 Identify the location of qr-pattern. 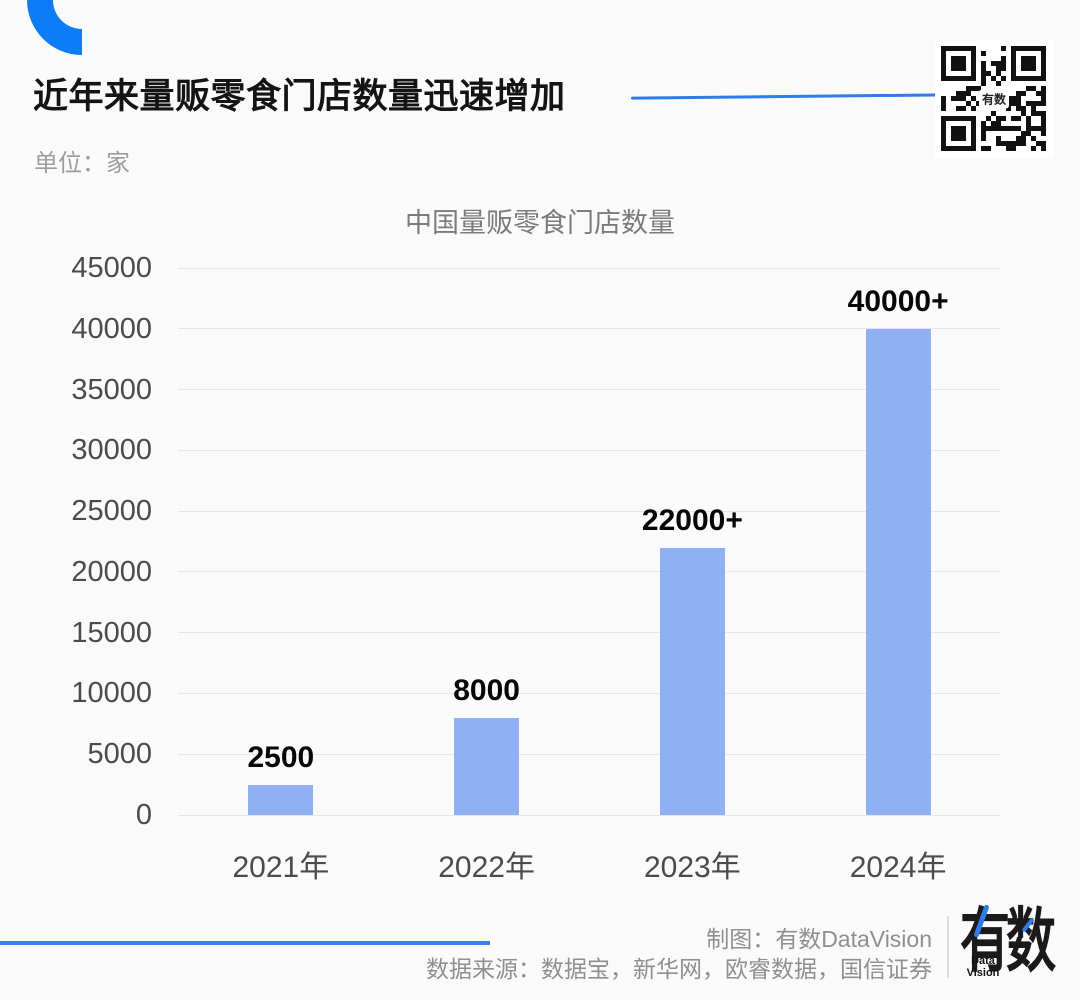
(993, 98).